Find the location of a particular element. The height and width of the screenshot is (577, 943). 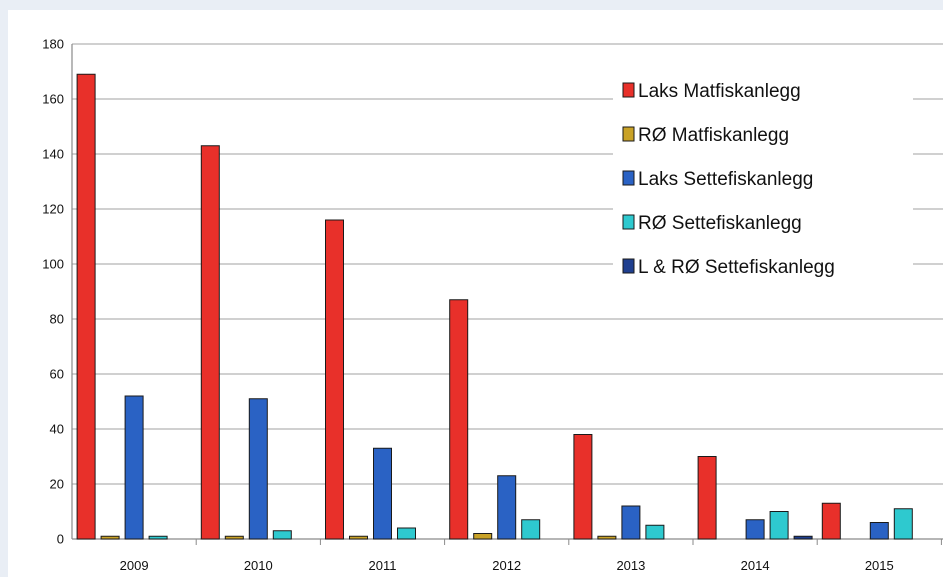

legend-label: Laks Settefiskanlegg is located at coordinates (725, 179).